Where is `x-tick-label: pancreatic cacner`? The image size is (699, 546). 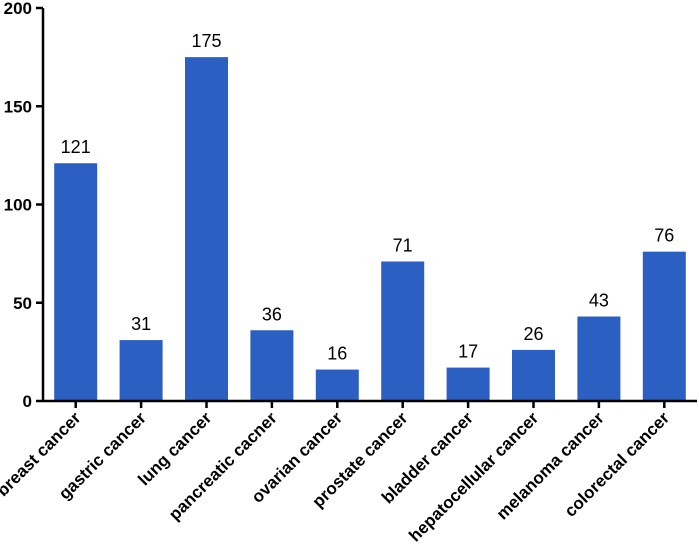
x-tick-label: pancreatic cacner is located at coordinates (223, 466).